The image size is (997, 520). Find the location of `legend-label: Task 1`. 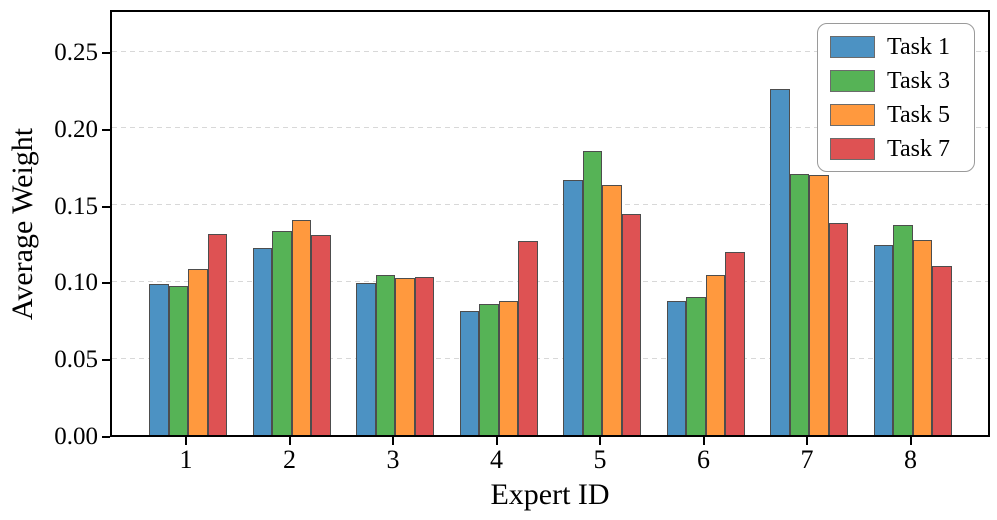

legend-label: Task 1 is located at coordinates (918, 46).